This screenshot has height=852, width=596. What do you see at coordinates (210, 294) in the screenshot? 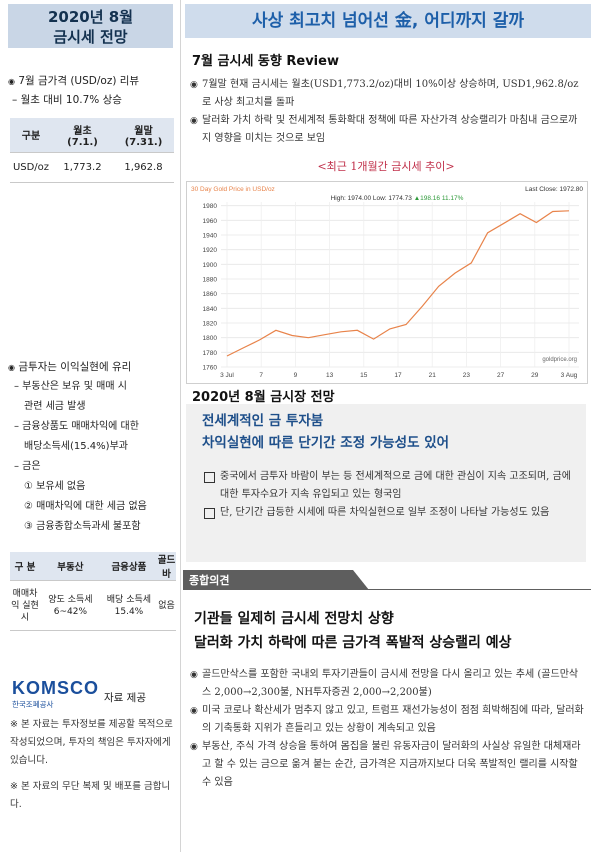
I see `chart-y-tick-label: 1860` at bounding box center [210, 294].